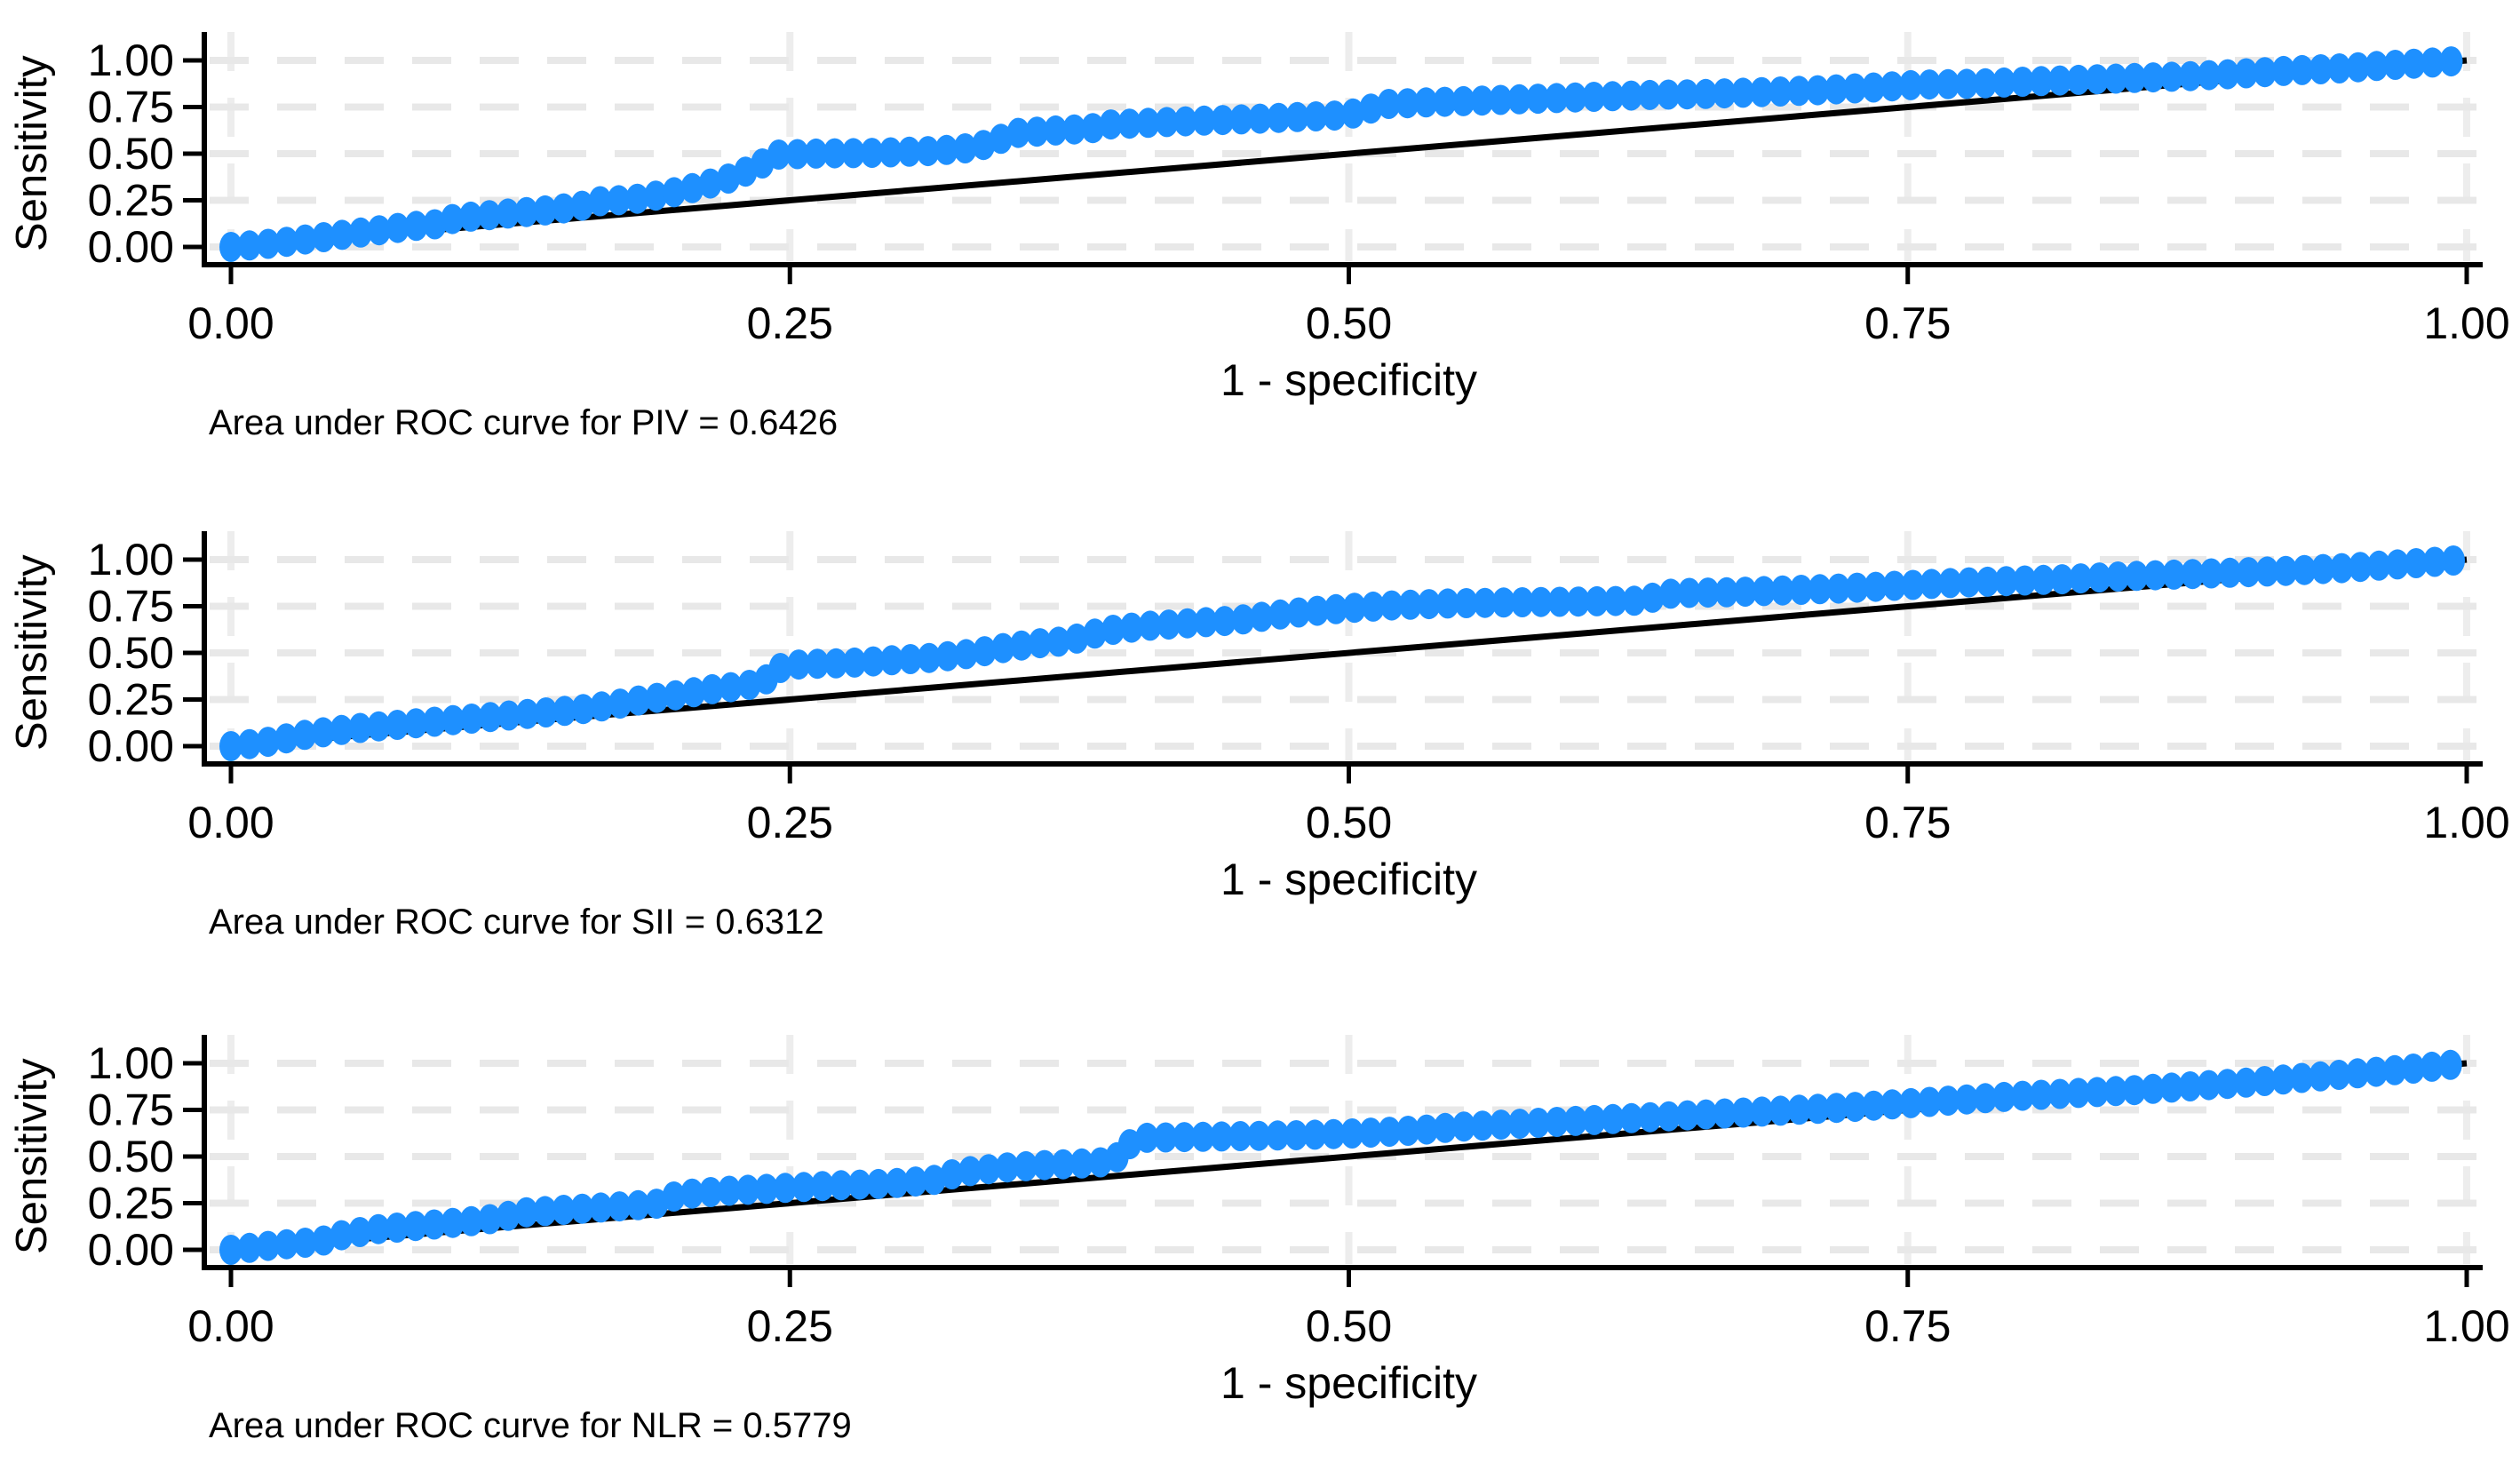 This screenshot has width=2520, height=1463. I want to click on y-tick-label: 0.00, so click(131, 1250).